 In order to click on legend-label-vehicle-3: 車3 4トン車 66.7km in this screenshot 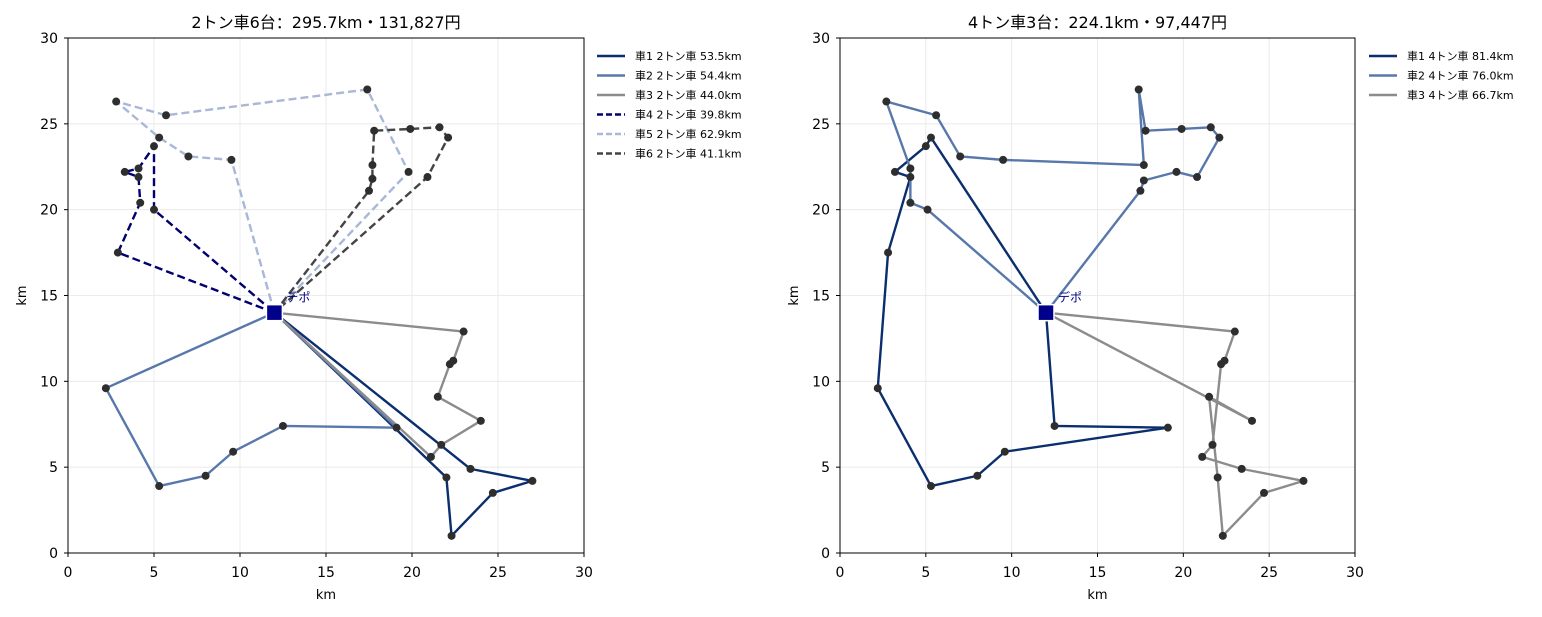, I will do `click(1460, 95)`.